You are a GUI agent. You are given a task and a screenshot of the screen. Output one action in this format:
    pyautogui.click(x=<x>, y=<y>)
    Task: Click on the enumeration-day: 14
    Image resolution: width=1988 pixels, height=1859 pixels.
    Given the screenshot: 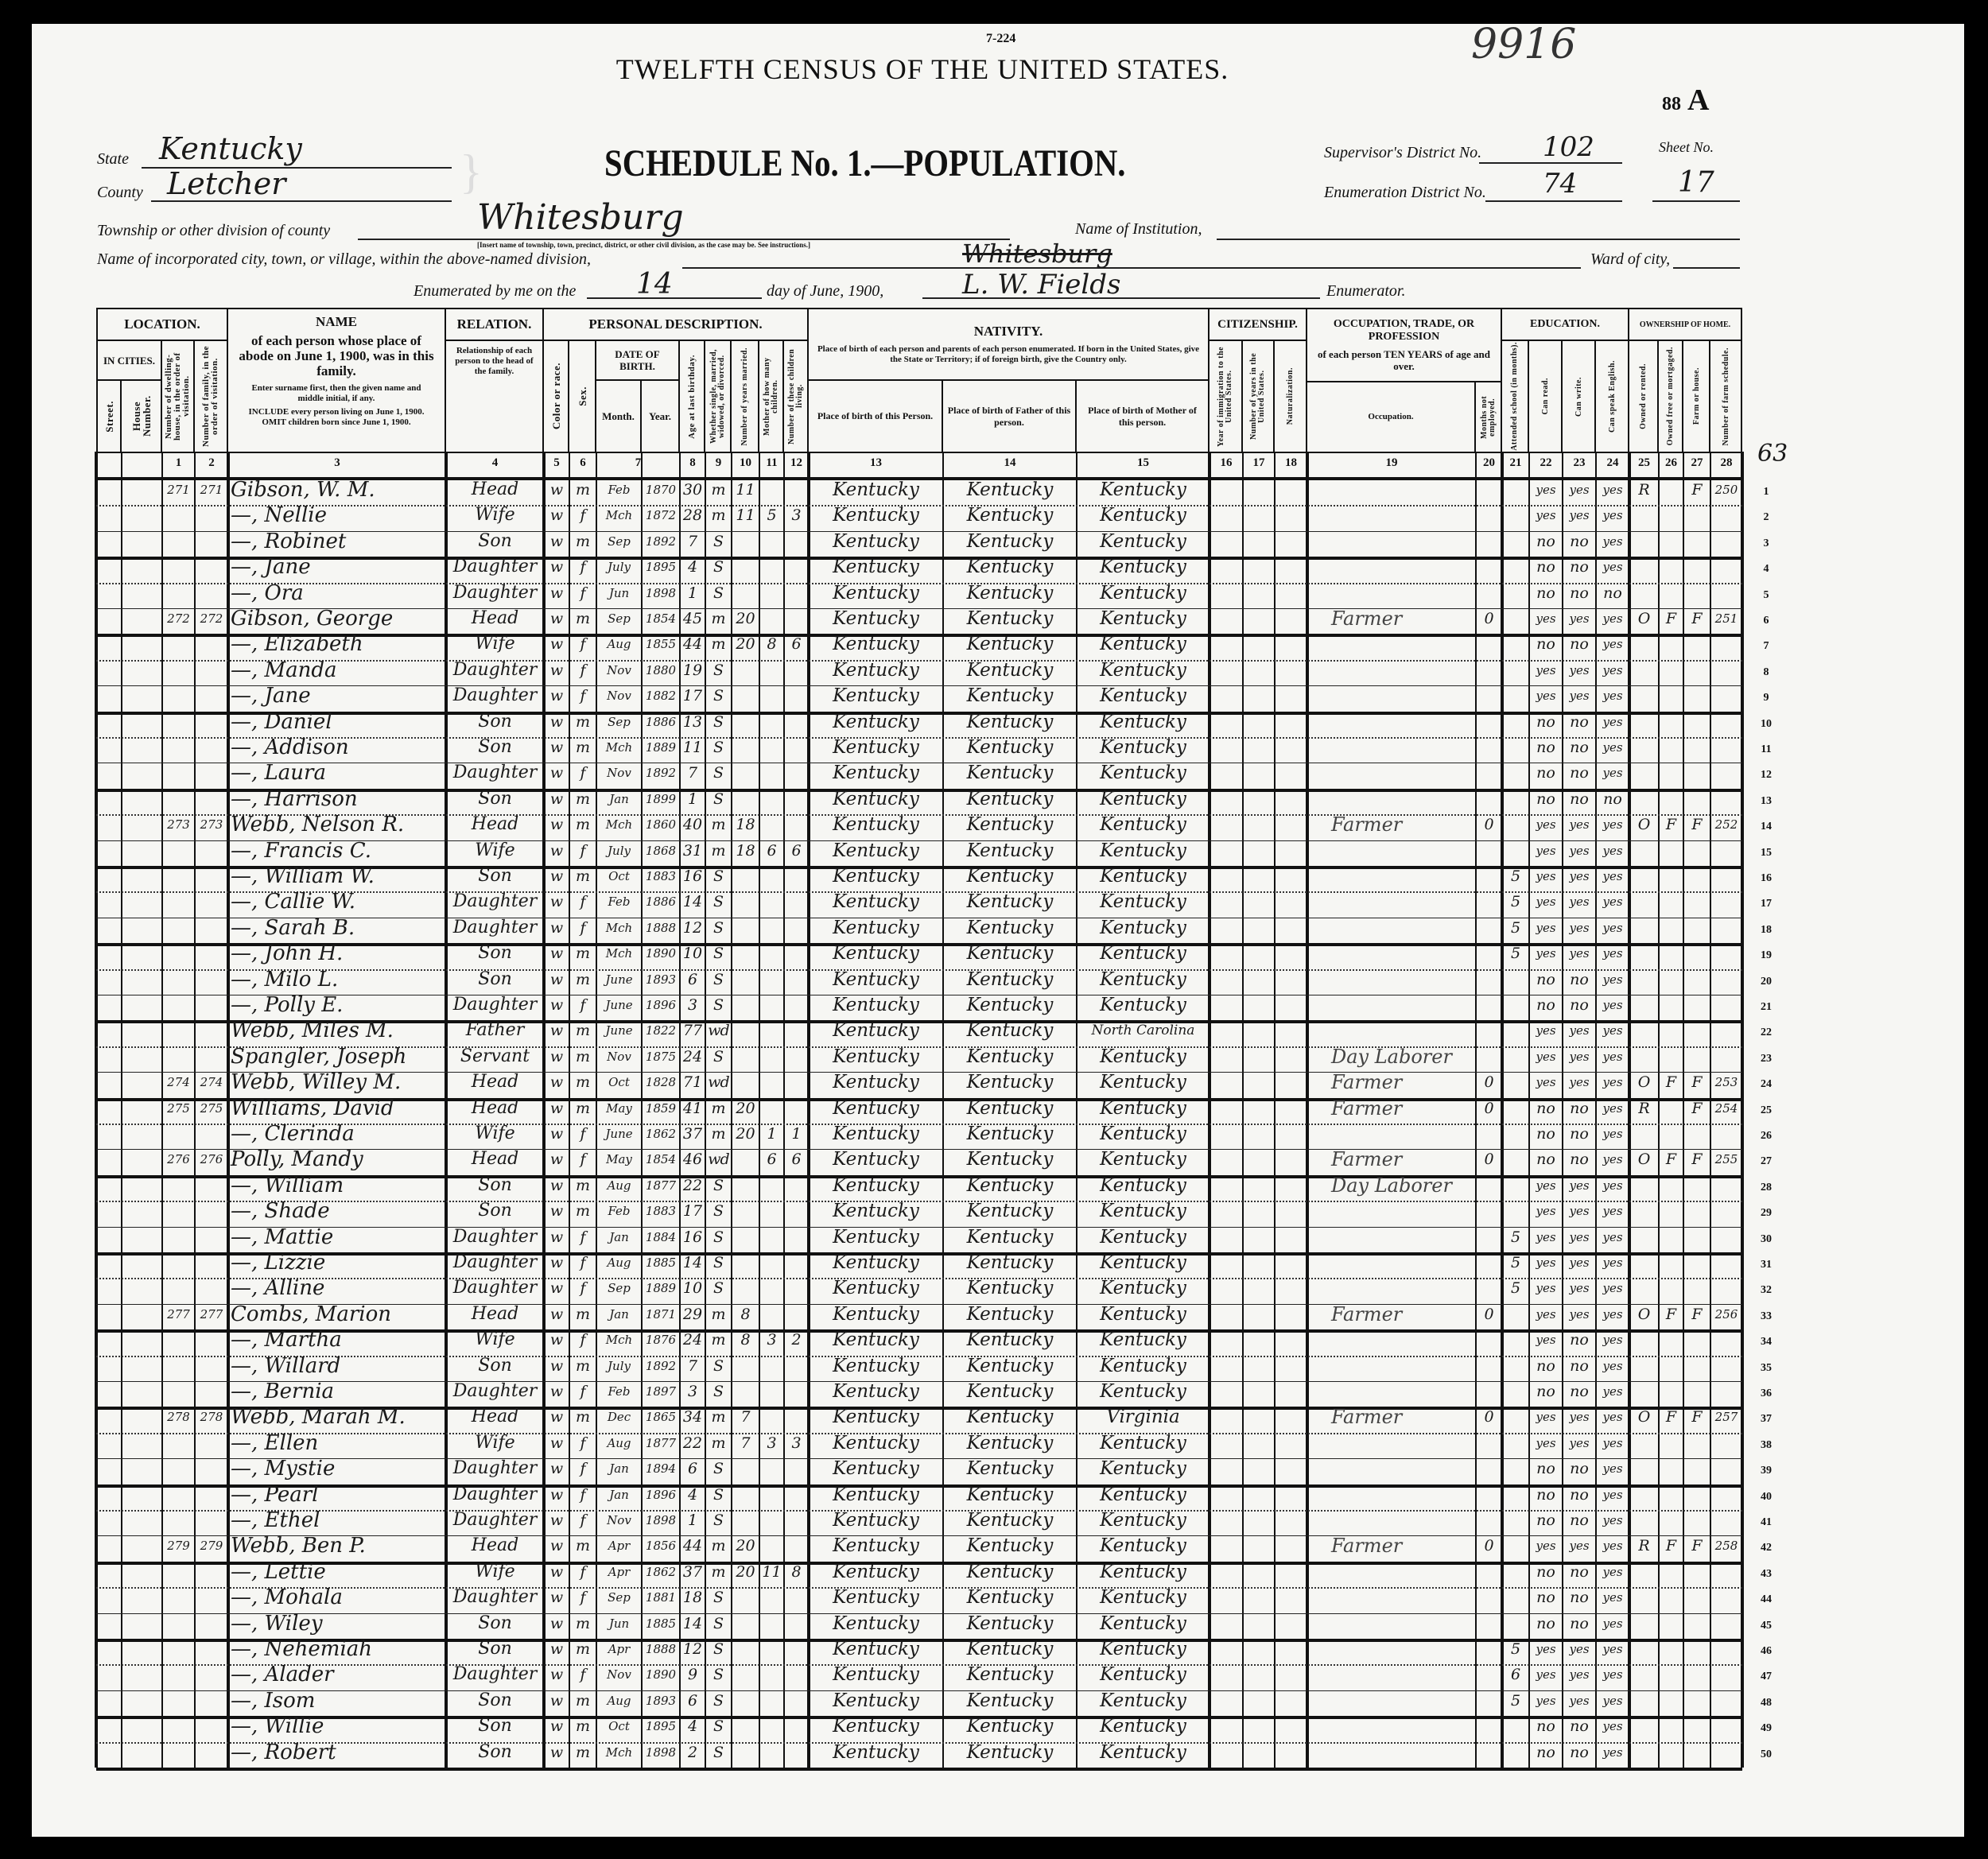 What is the action you would take?
    pyautogui.click(x=654, y=284)
    